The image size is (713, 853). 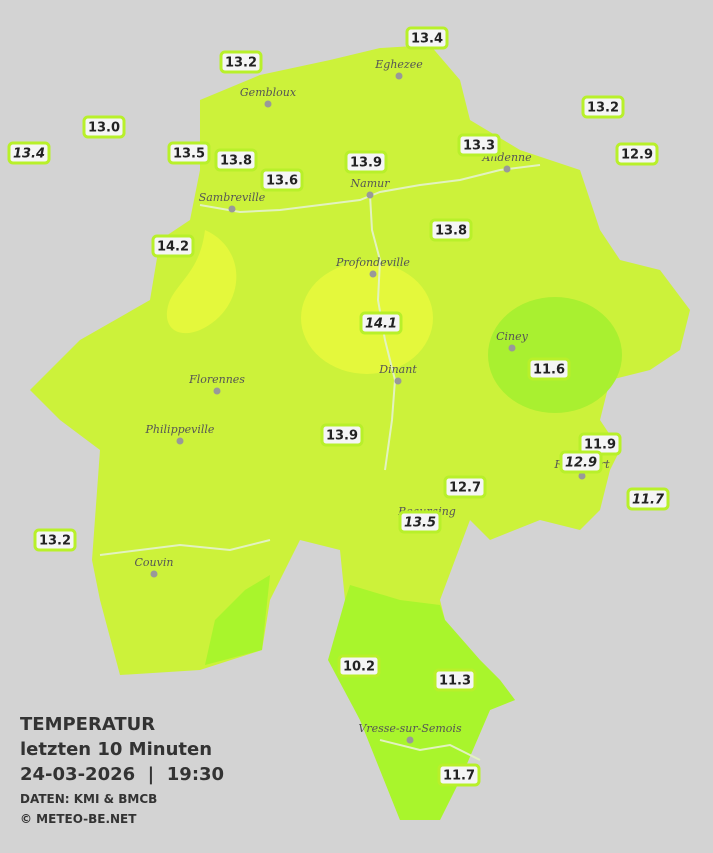 What do you see at coordinates (116, 749) in the screenshot?
I see `legend-subtitle: letzten 10 Minuten` at bounding box center [116, 749].